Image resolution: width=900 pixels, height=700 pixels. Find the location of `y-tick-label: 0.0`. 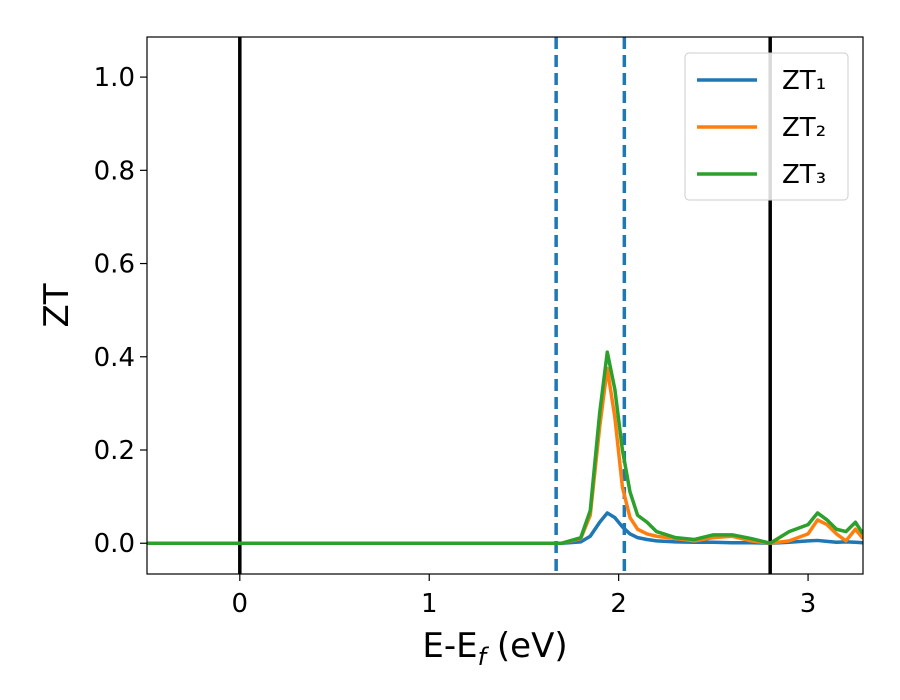

y-tick-label: 0.0 is located at coordinates (114, 544).